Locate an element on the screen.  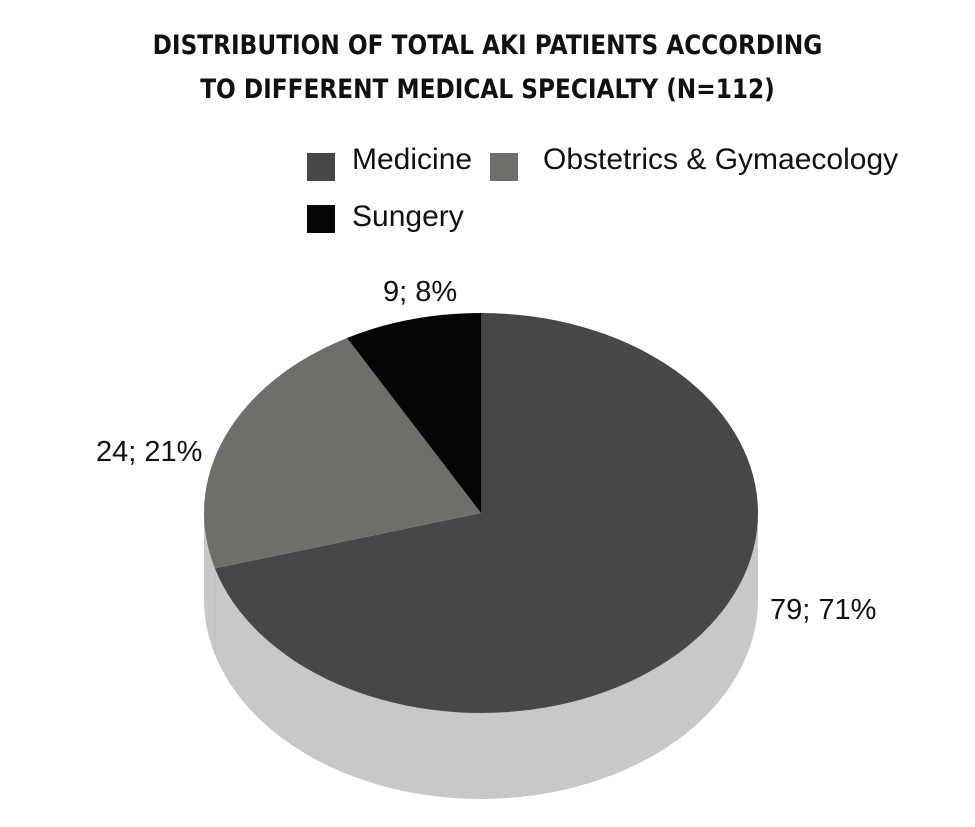
legend-label-obstetrics: Obstetrics & Gymaecology is located at coordinates (721, 159).